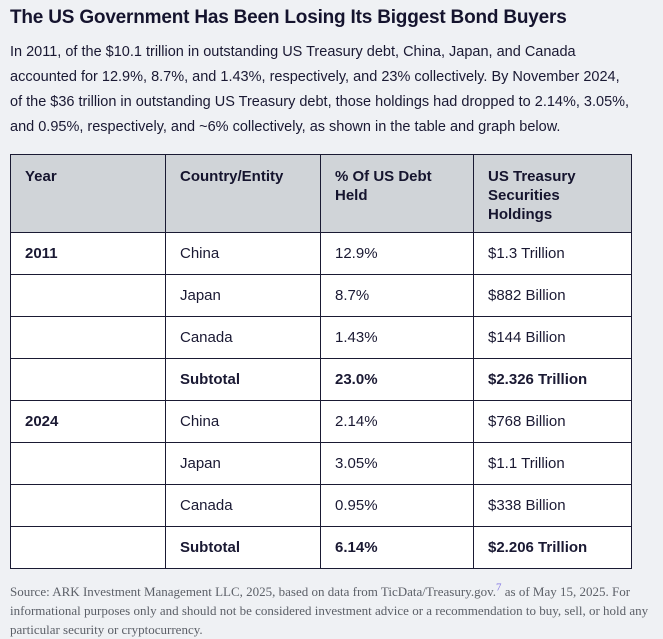 This screenshot has width=663, height=639. I want to click on cell-holdings: $1.1 Trillion, so click(552, 463).